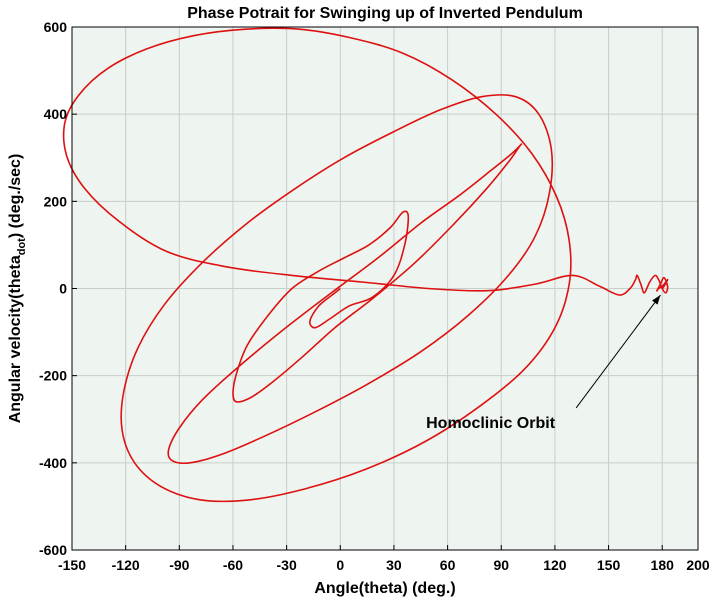 The height and width of the screenshot is (597, 720). I want to click on x-tick-label: -30, so click(287, 565).